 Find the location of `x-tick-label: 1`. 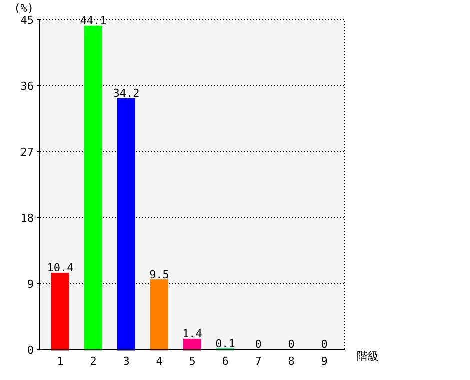

x-tick-label: 1 is located at coordinates (60, 361).